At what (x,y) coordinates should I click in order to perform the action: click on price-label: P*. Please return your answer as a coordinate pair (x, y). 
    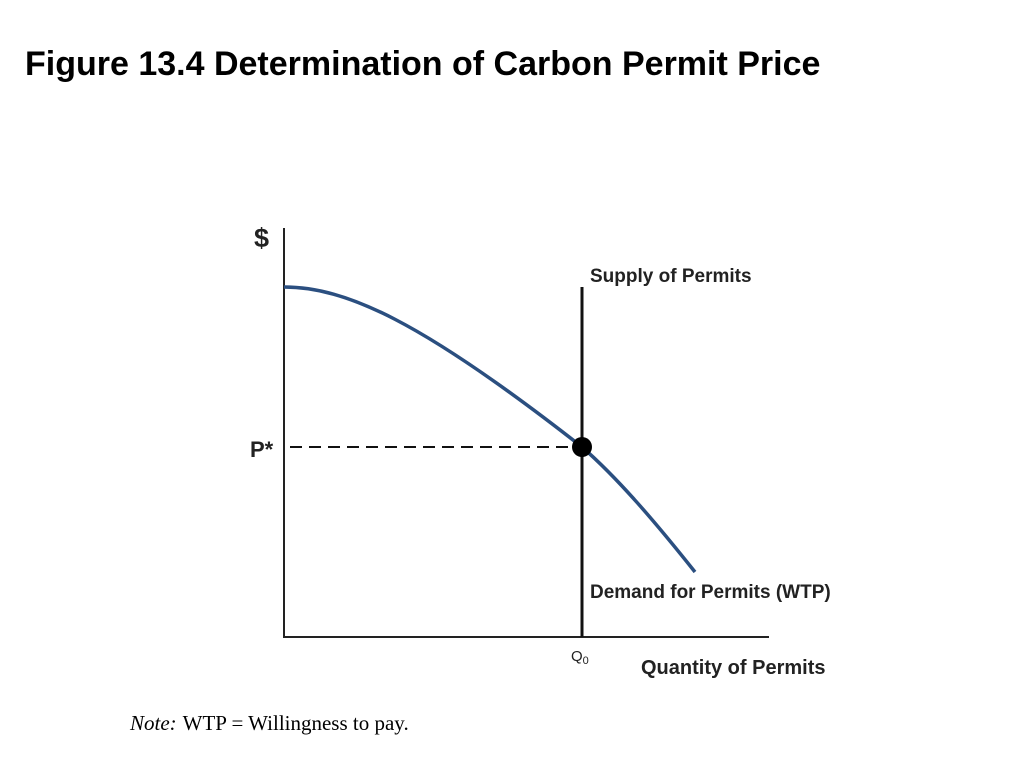
    Looking at the image, I should click on (262, 449).